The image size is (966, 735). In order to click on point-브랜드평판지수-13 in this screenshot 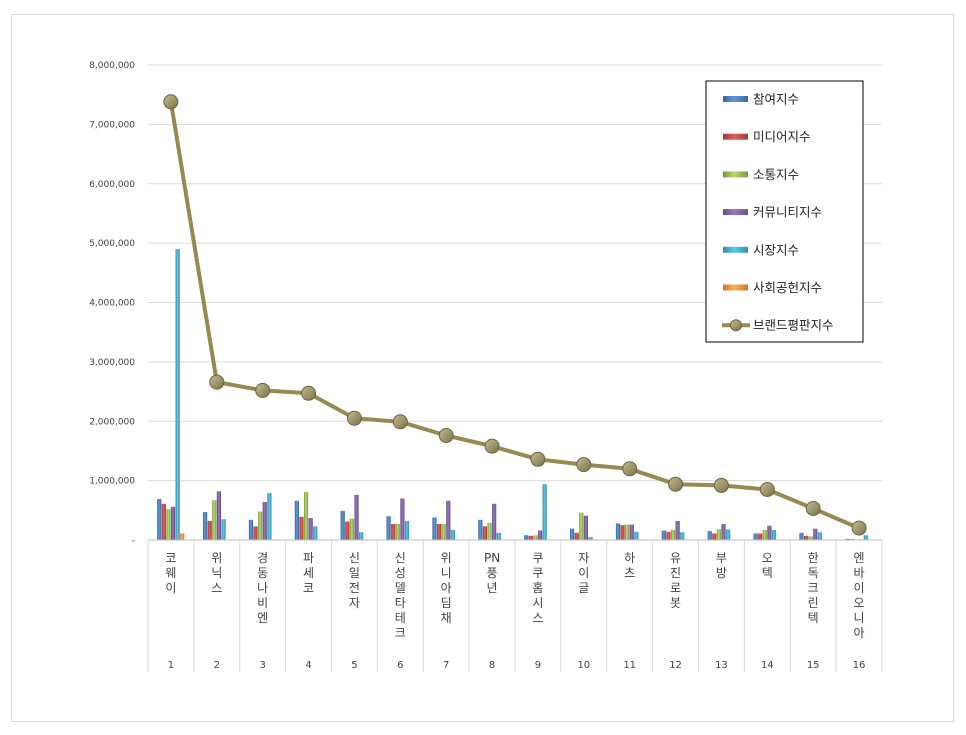, I will do `click(721, 485)`.